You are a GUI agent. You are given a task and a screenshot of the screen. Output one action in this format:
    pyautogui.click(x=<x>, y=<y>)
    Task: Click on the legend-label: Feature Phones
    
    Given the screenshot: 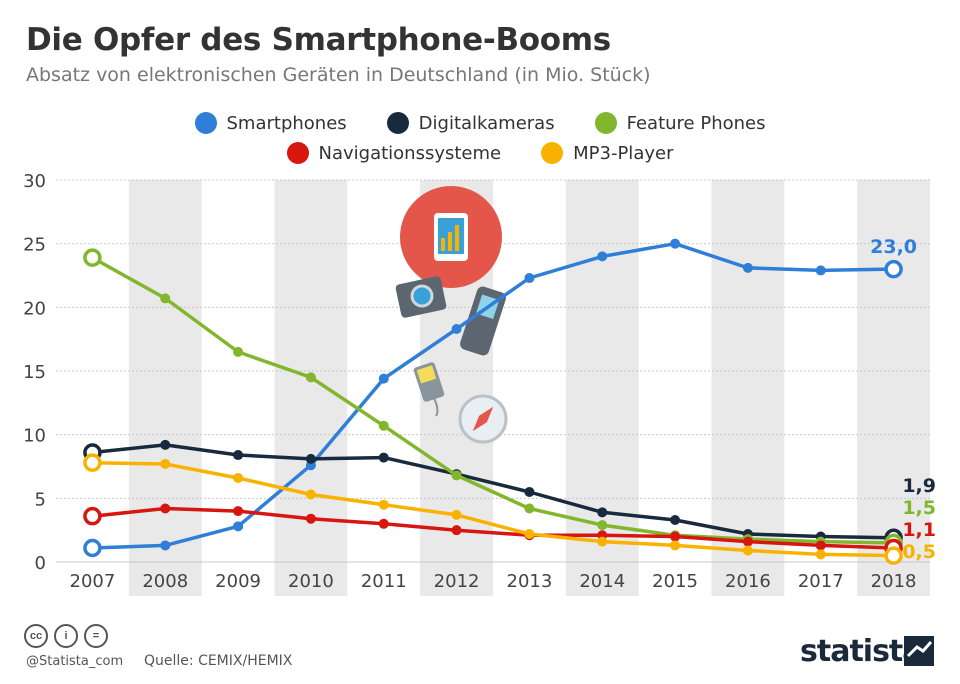 What is the action you would take?
    pyautogui.click(x=696, y=123)
    